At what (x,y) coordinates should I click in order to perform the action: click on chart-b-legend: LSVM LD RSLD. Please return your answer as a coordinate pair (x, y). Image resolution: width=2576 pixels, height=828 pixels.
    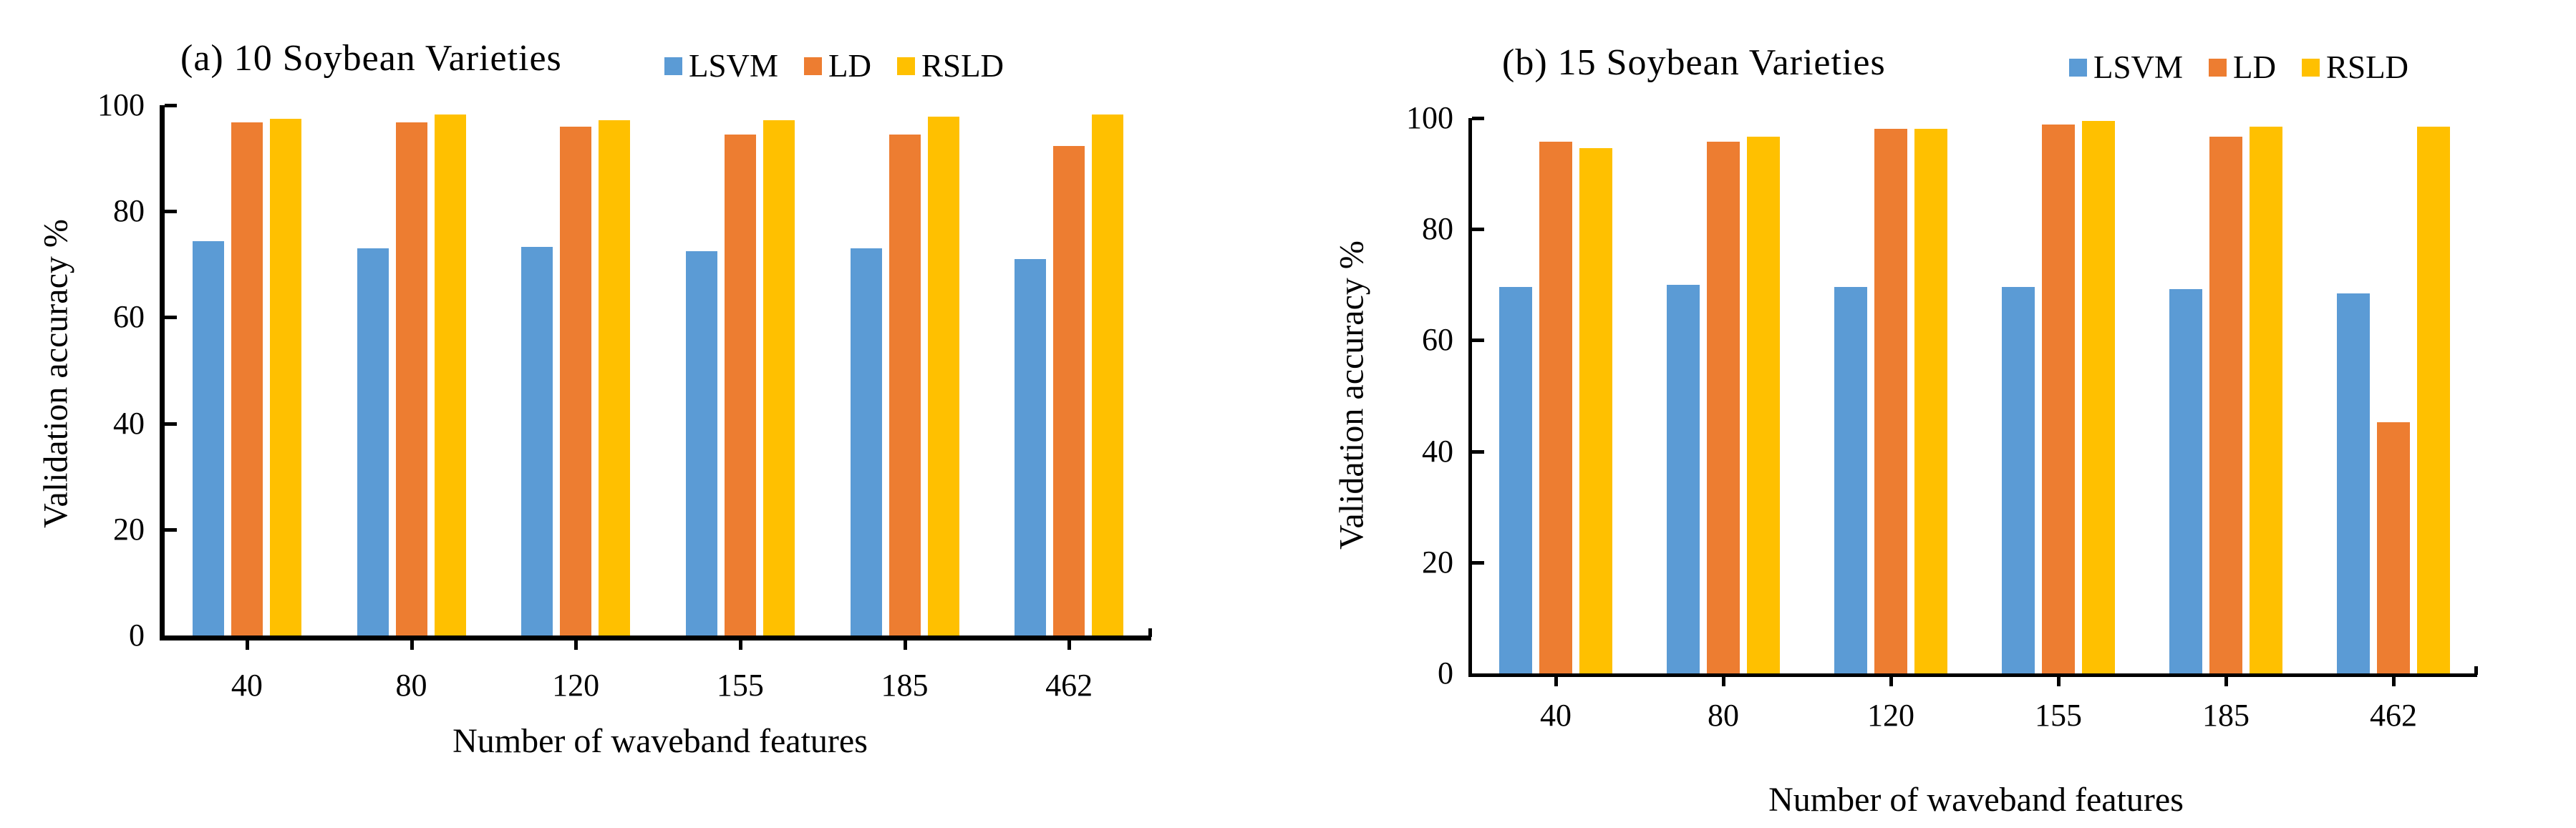
    Looking at the image, I should click on (2238, 68).